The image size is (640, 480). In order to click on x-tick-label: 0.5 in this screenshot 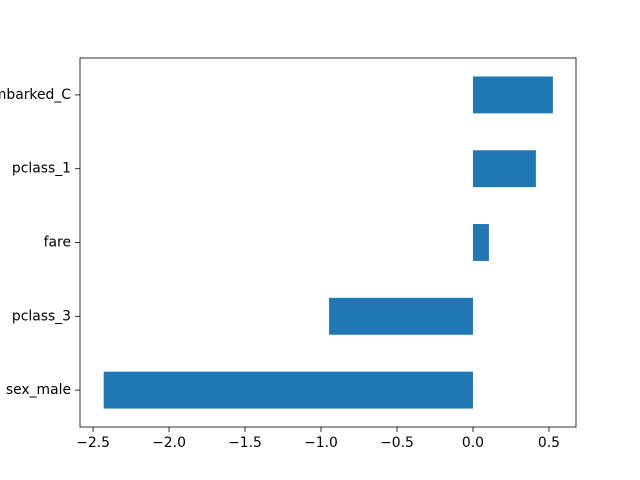, I will do `click(549, 443)`.